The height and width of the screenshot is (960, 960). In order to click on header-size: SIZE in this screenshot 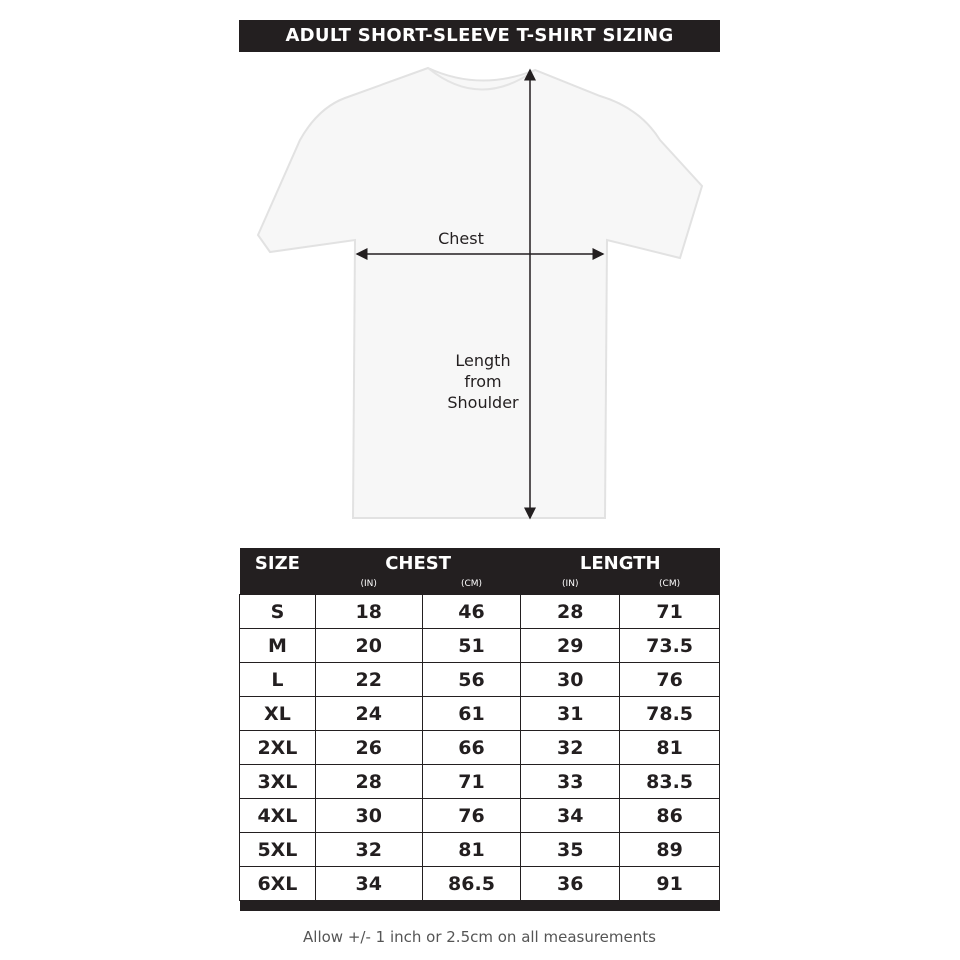, I will do `click(277, 561)`.